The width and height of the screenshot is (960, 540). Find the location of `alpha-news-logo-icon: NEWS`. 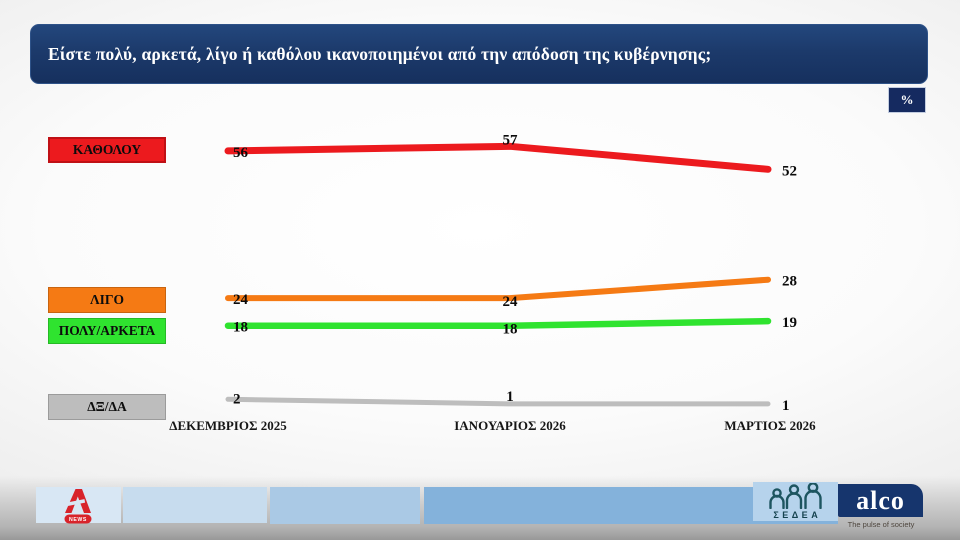

alpha-news-logo-icon: NEWS is located at coordinates (78, 506).